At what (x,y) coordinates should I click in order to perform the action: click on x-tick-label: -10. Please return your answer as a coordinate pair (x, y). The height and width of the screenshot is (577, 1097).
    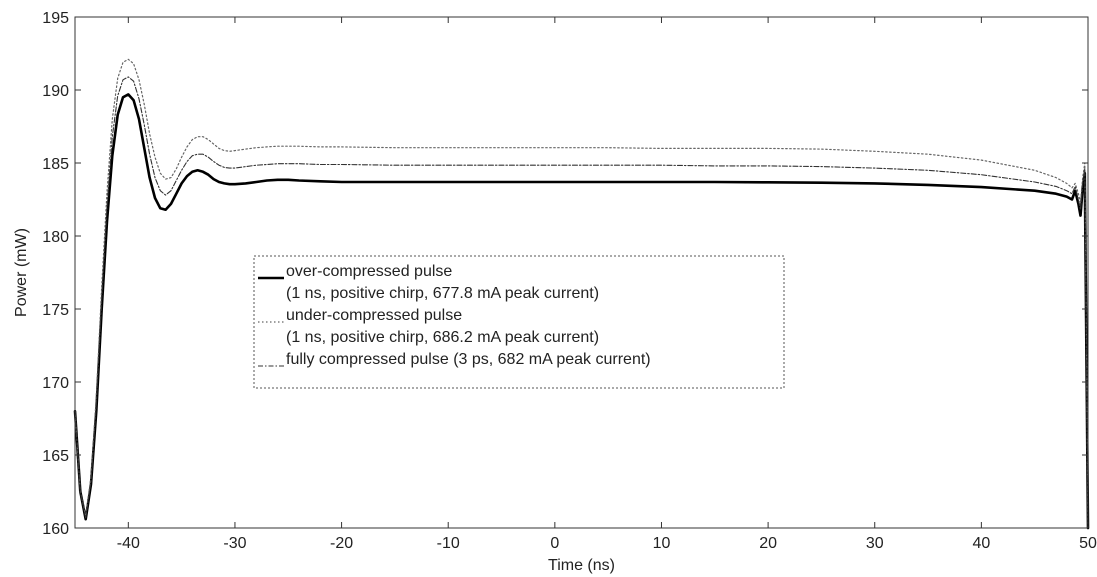
    Looking at the image, I should click on (448, 543).